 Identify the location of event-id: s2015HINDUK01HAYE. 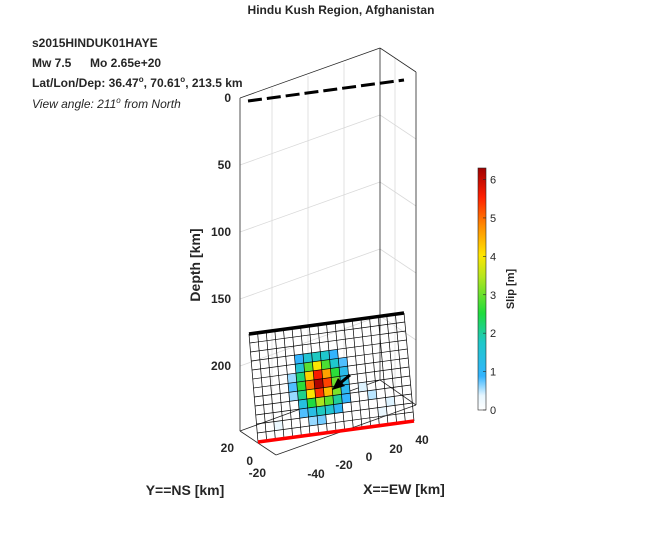
(95, 43).